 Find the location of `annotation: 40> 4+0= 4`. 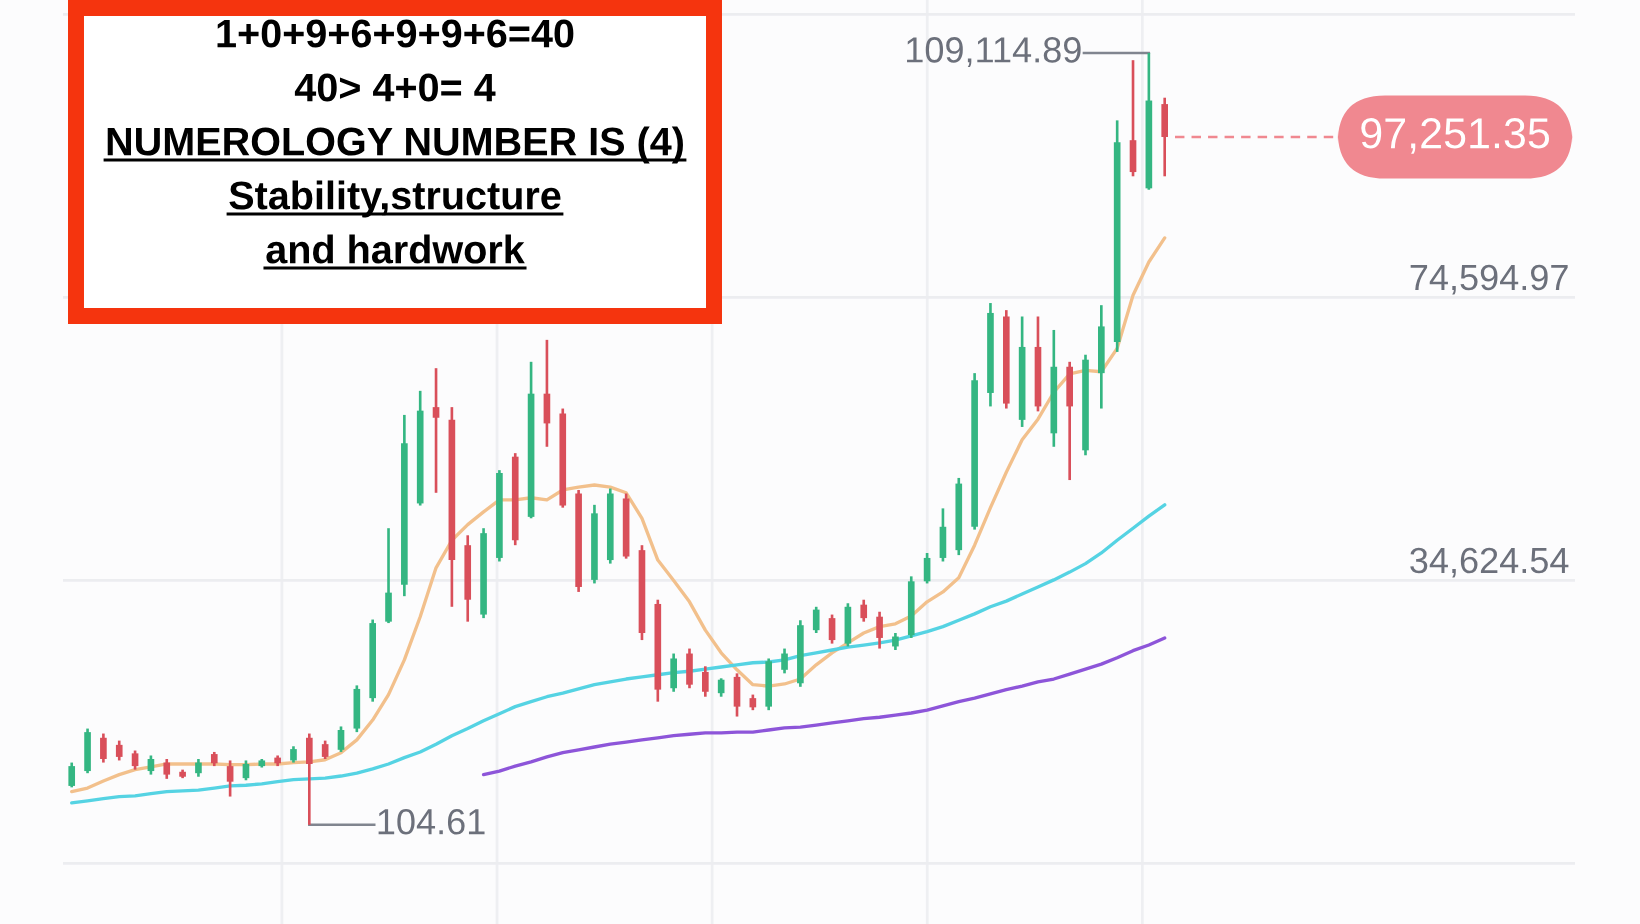

annotation: 40> 4+0= 4 is located at coordinates (395, 87).